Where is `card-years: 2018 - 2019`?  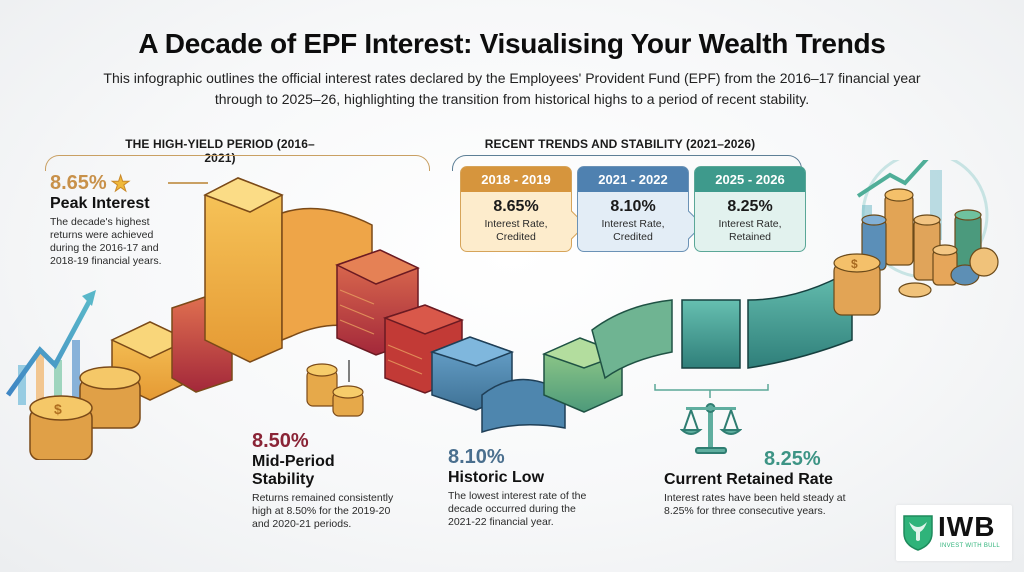 card-years: 2018 - 2019 is located at coordinates (516, 179).